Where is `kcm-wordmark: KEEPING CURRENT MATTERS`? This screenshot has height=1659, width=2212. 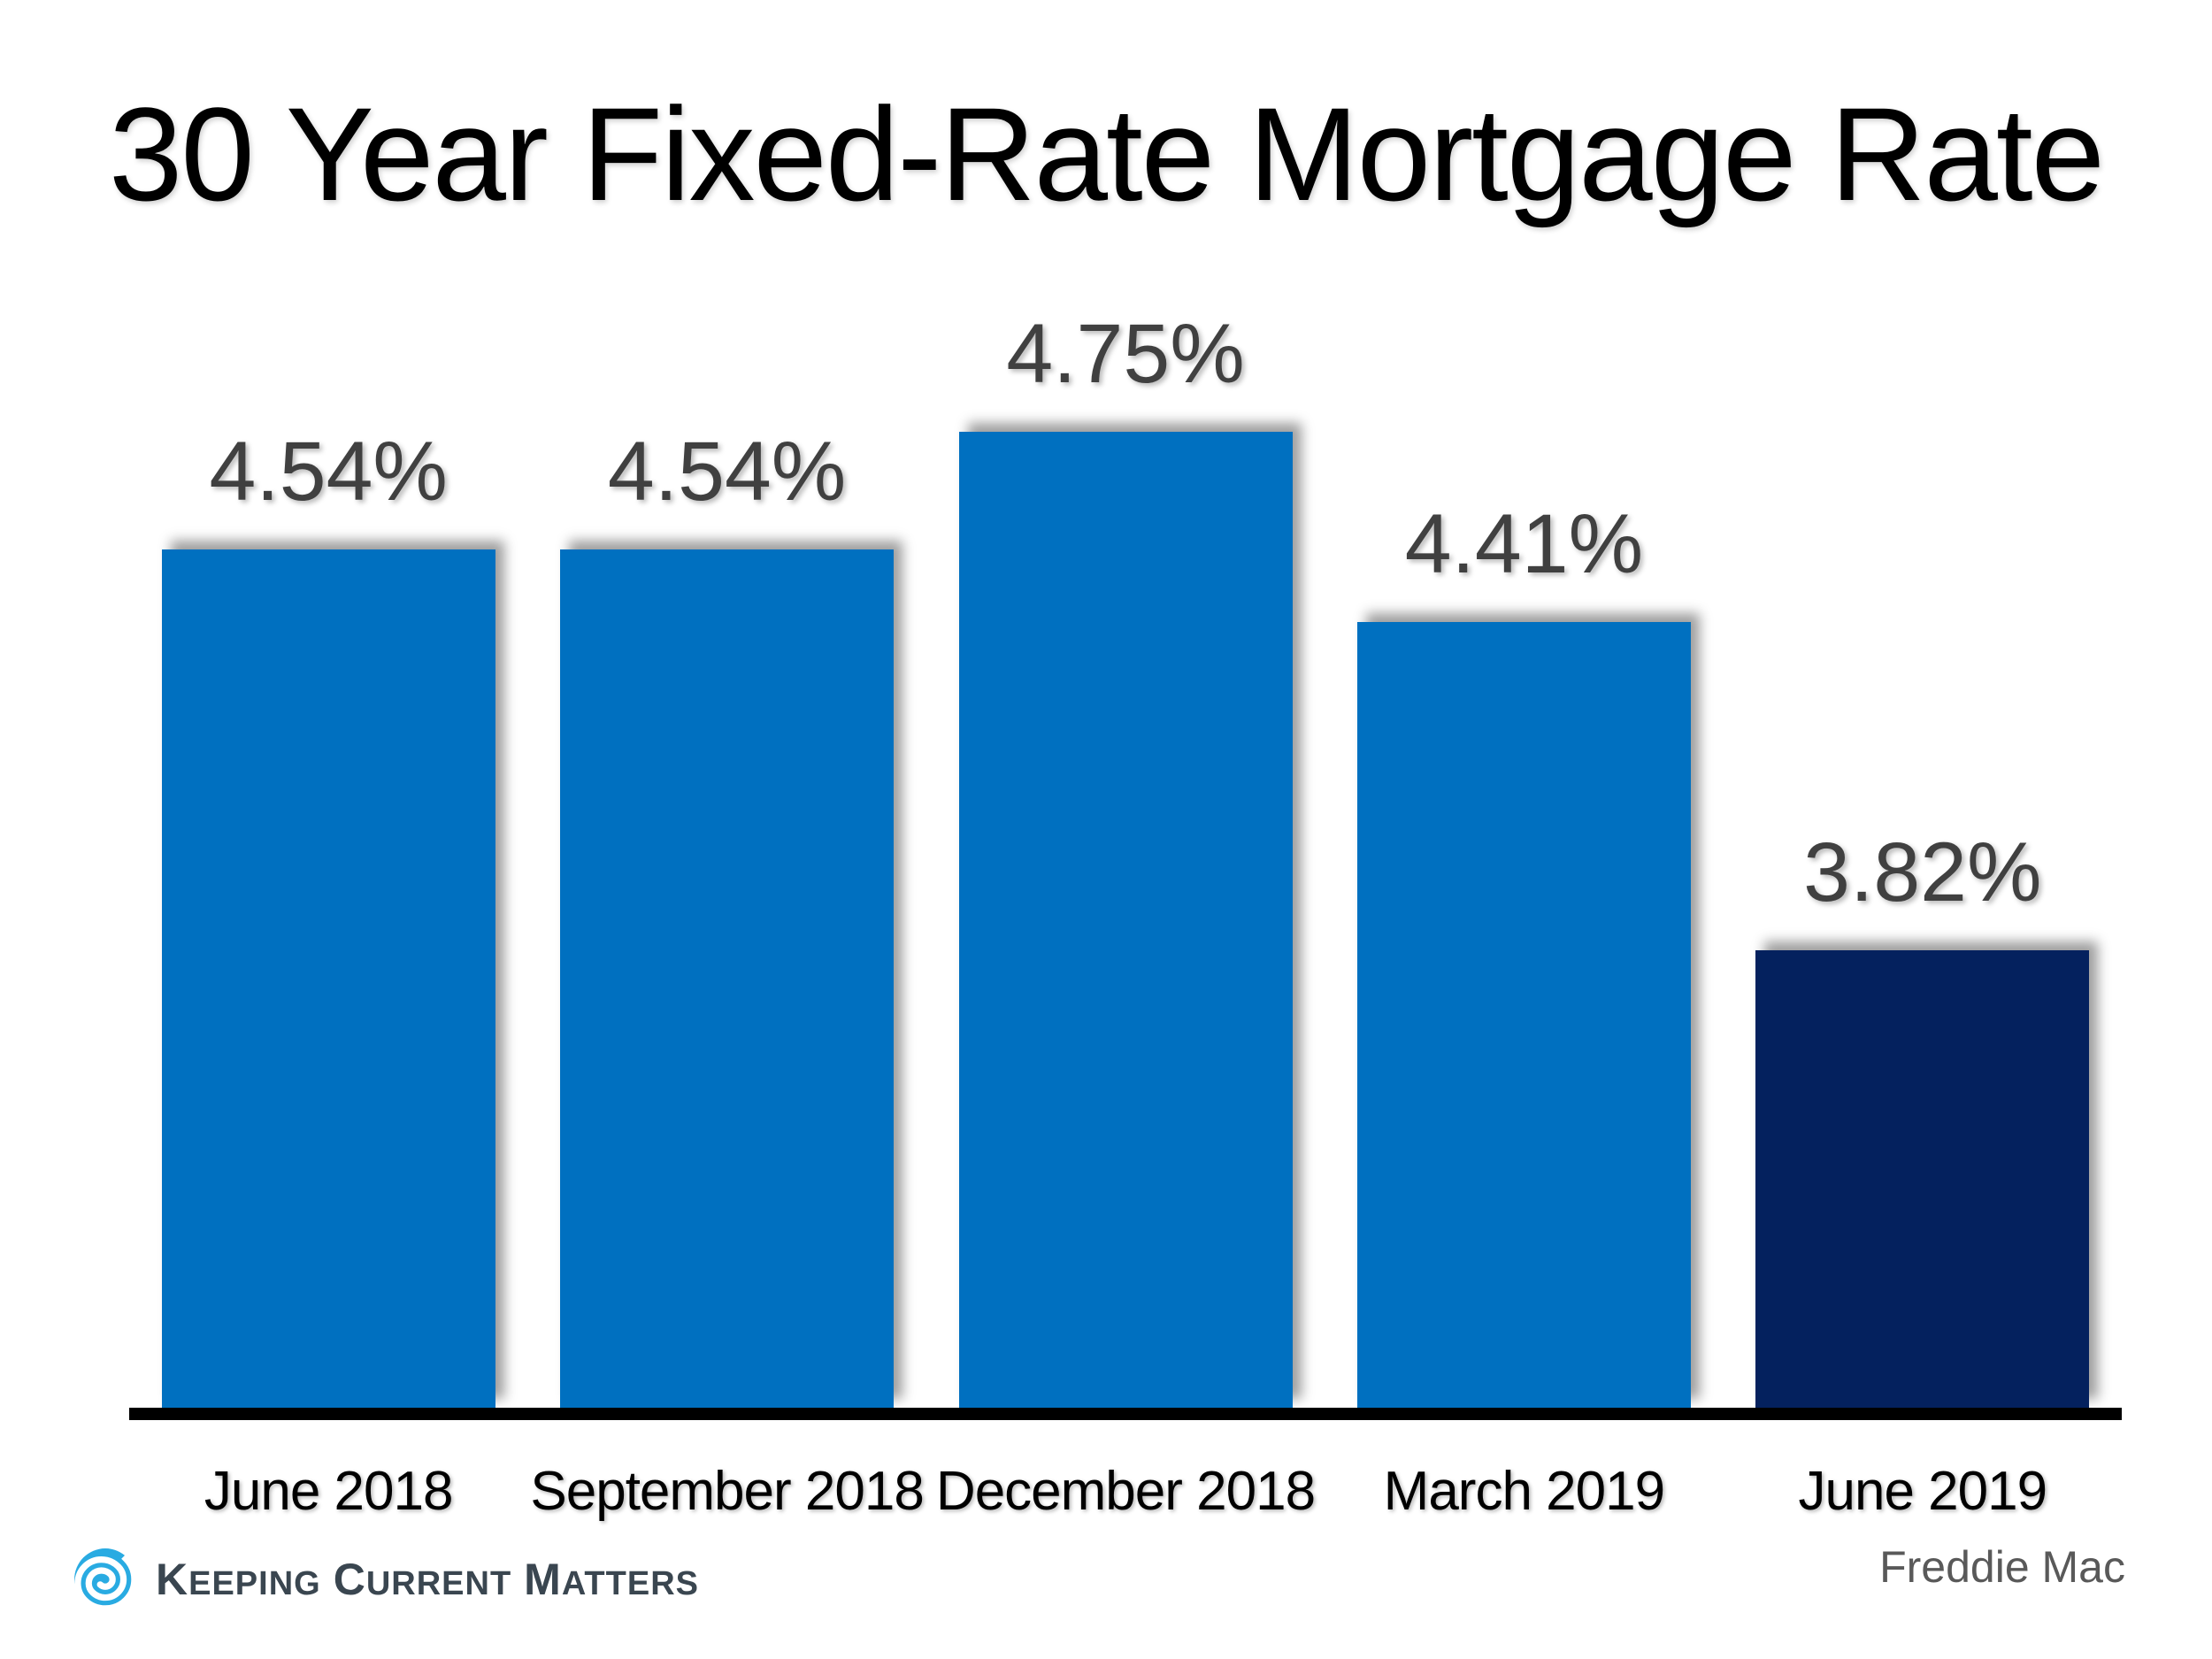 kcm-wordmark: KEEPING CURRENT MATTERS is located at coordinates (434, 1580).